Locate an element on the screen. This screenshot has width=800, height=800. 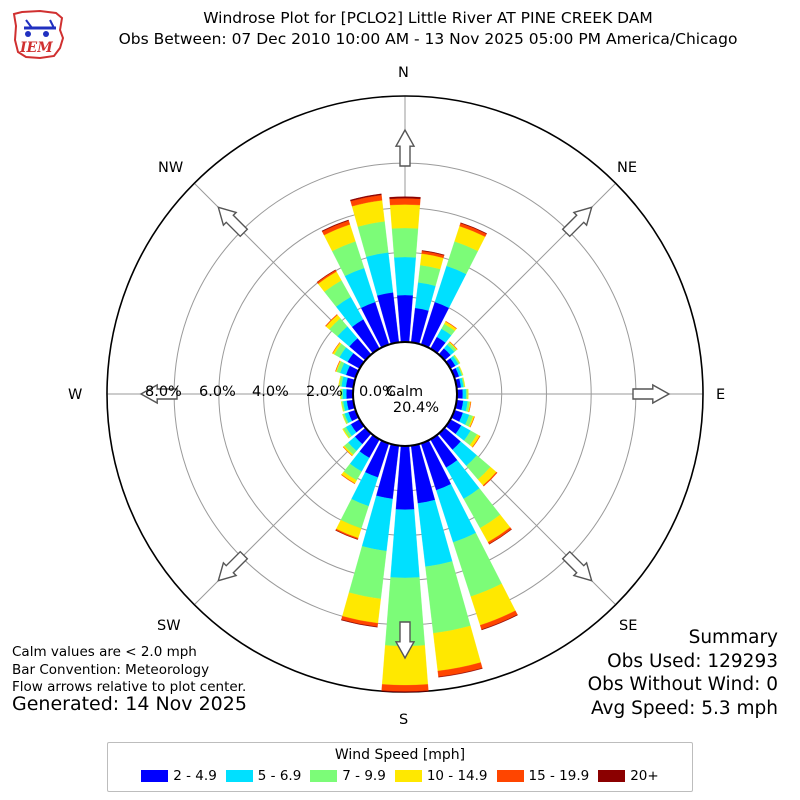
generated-date: Generated: 14 Nov 2025 is located at coordinates (129, 704).